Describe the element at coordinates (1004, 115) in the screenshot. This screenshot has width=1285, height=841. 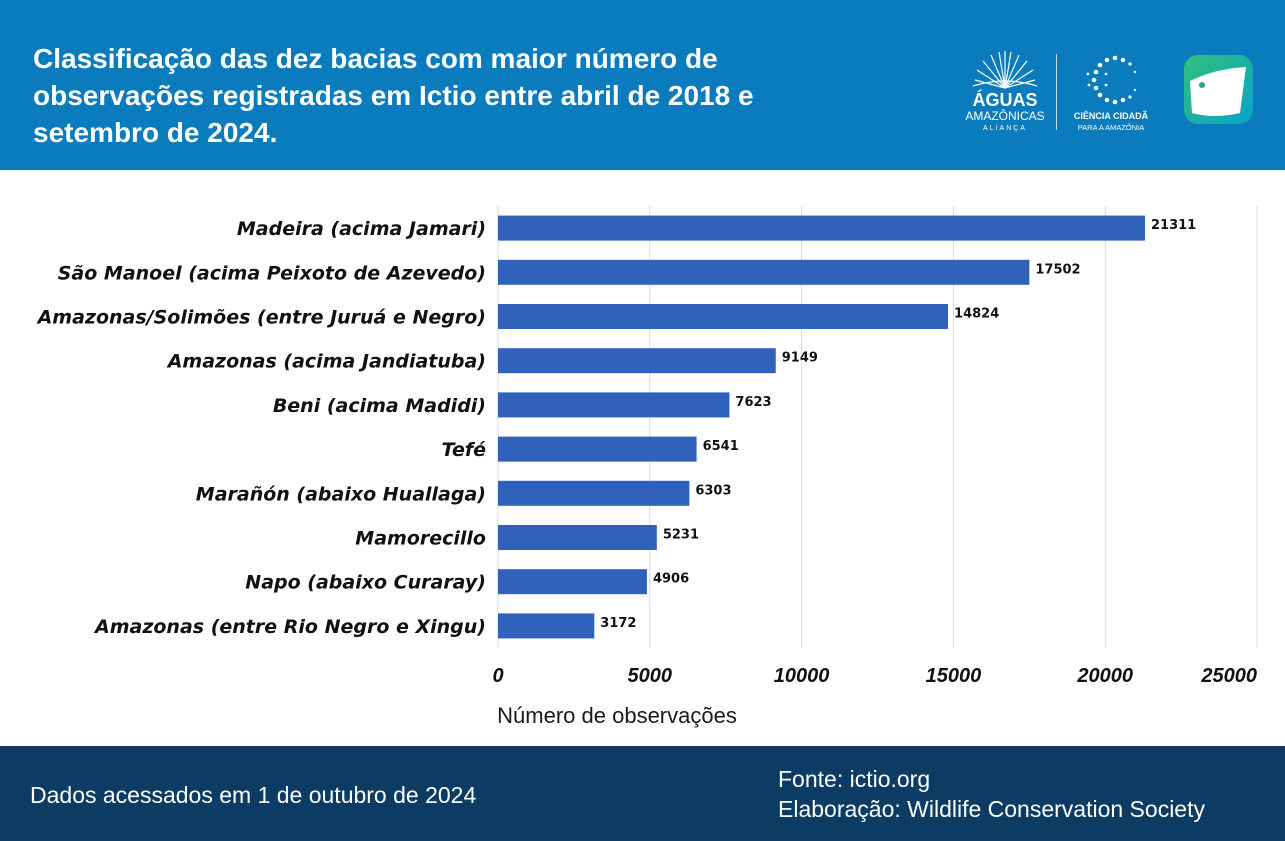
I see `logo-aguas-line2: AMAZÔNICAS` at that location.